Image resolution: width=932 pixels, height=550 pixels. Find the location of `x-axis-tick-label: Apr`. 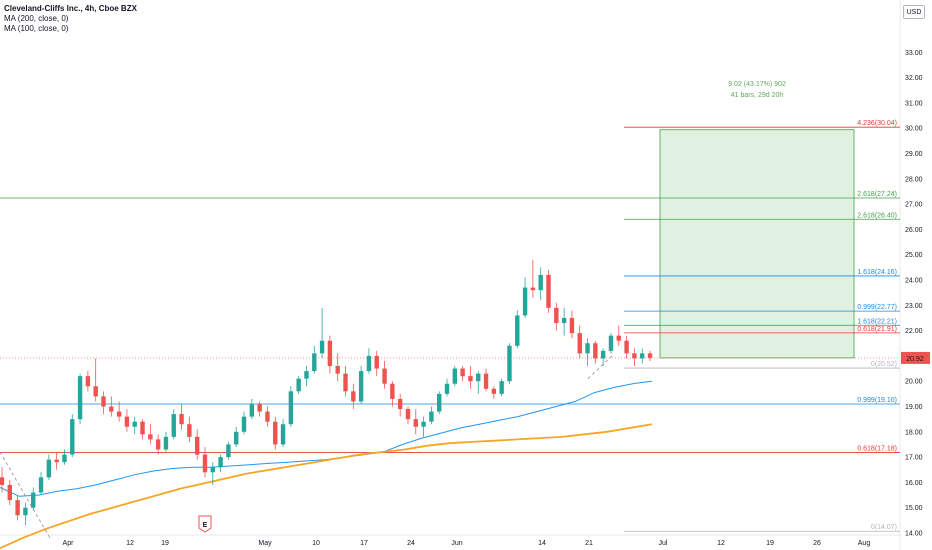

x-axis-tick-label: Apr is located at coordinates (69, 543).